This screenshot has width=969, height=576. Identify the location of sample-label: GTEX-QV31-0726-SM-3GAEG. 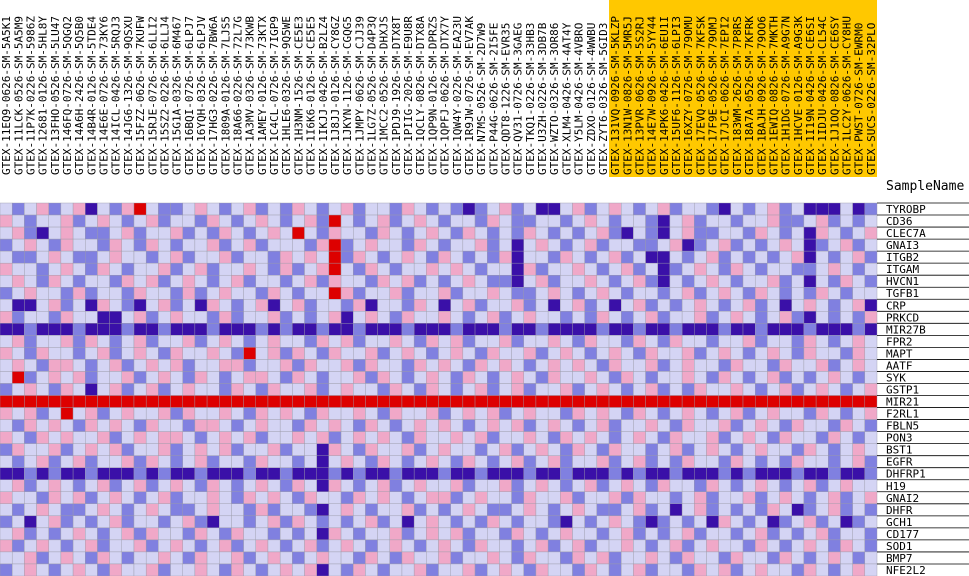
(518, 99).